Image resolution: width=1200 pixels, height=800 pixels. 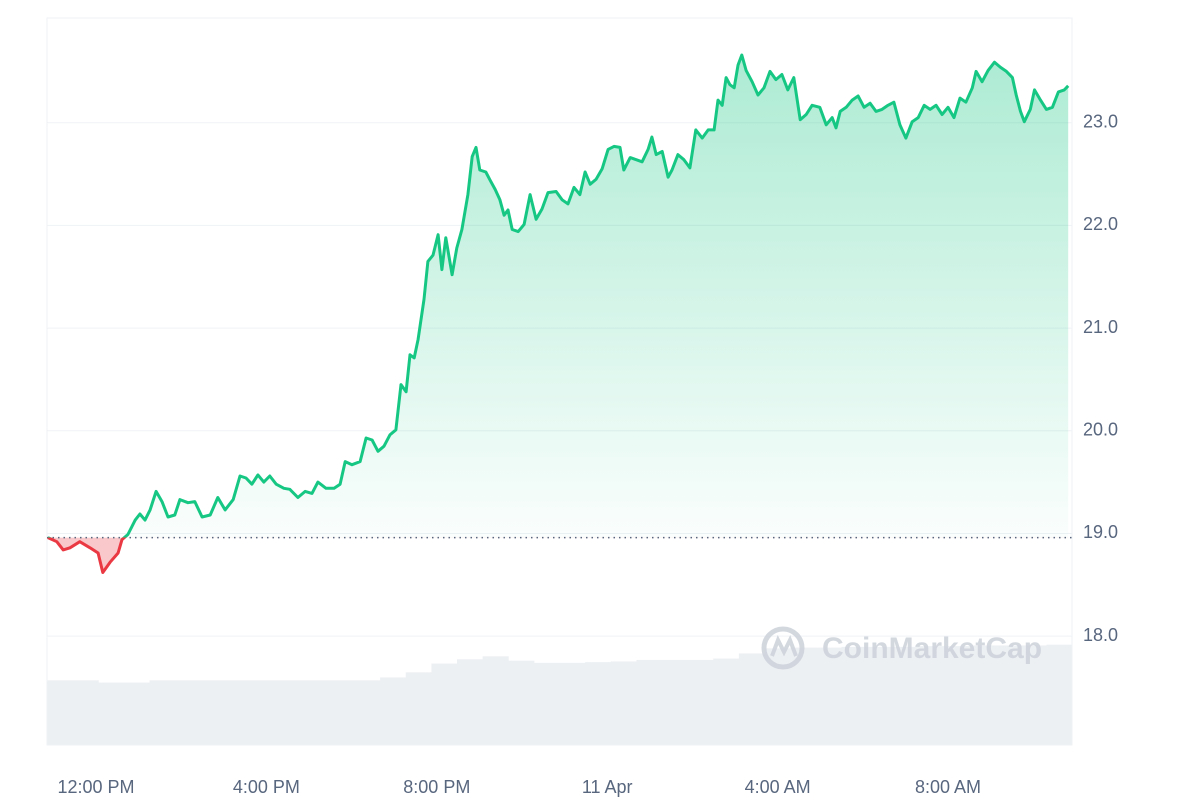 I want to click on volume-layer, so click(x=560, y=694).